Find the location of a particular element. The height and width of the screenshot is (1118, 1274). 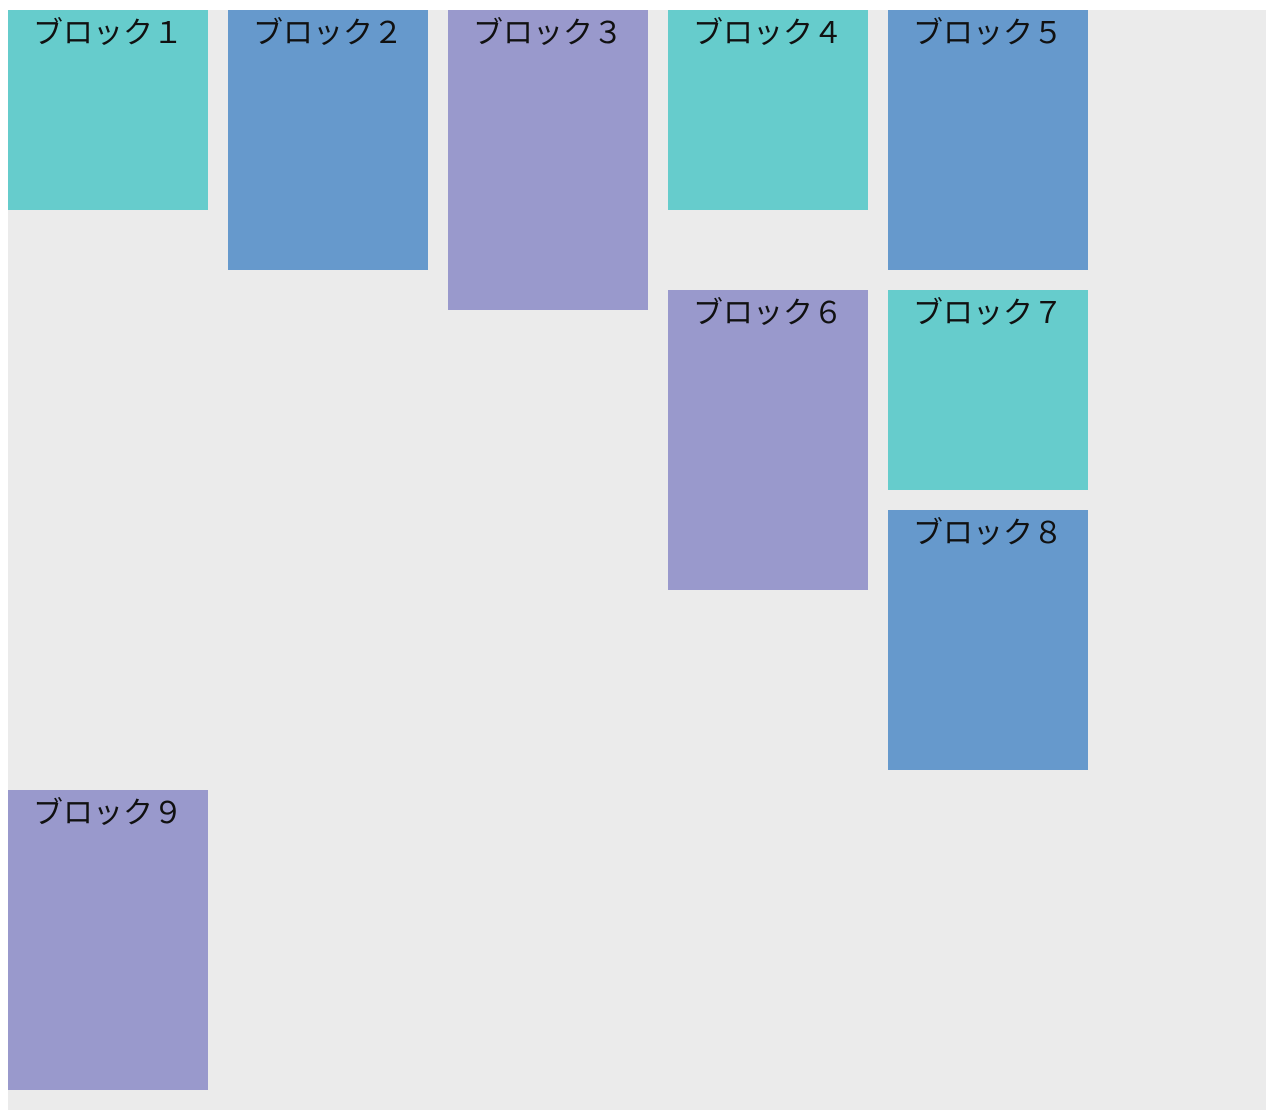

block-7: ブロック７ is located at coordinates (988, 390).